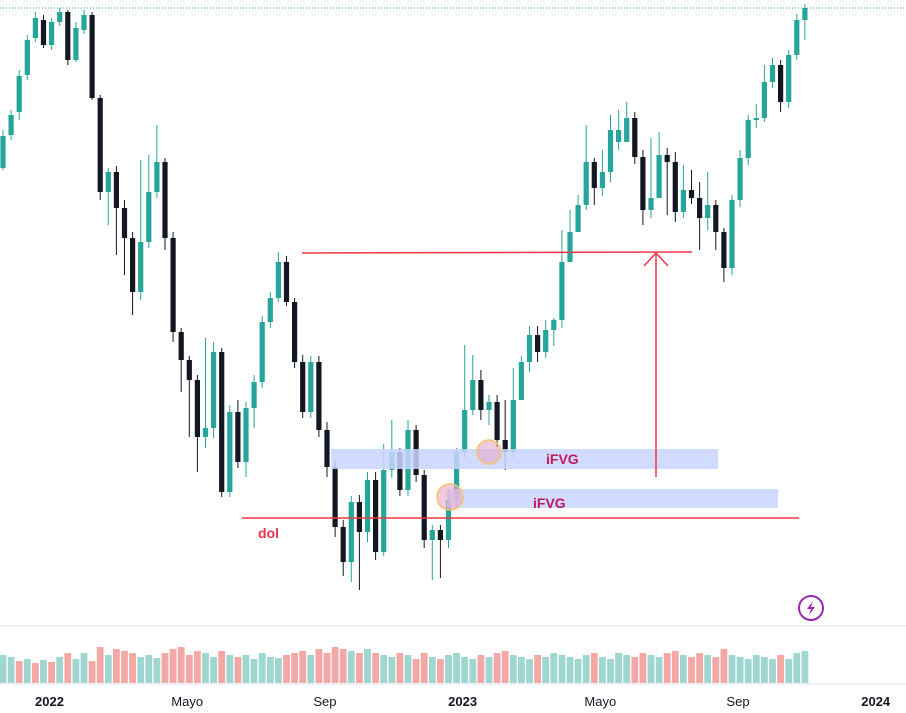  What do you see at coordinates (453, 698) in the screenshot?
I see `x-axis-background` at bounding box center [453, 698].